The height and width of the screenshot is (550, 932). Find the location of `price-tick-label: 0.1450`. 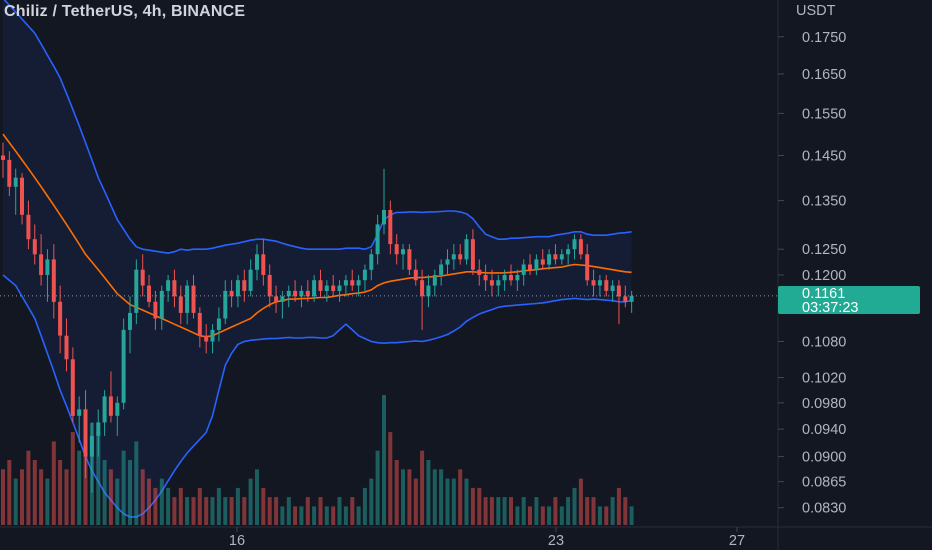

price-tick-label: 0.1450 is located at coordinates (824, 157).